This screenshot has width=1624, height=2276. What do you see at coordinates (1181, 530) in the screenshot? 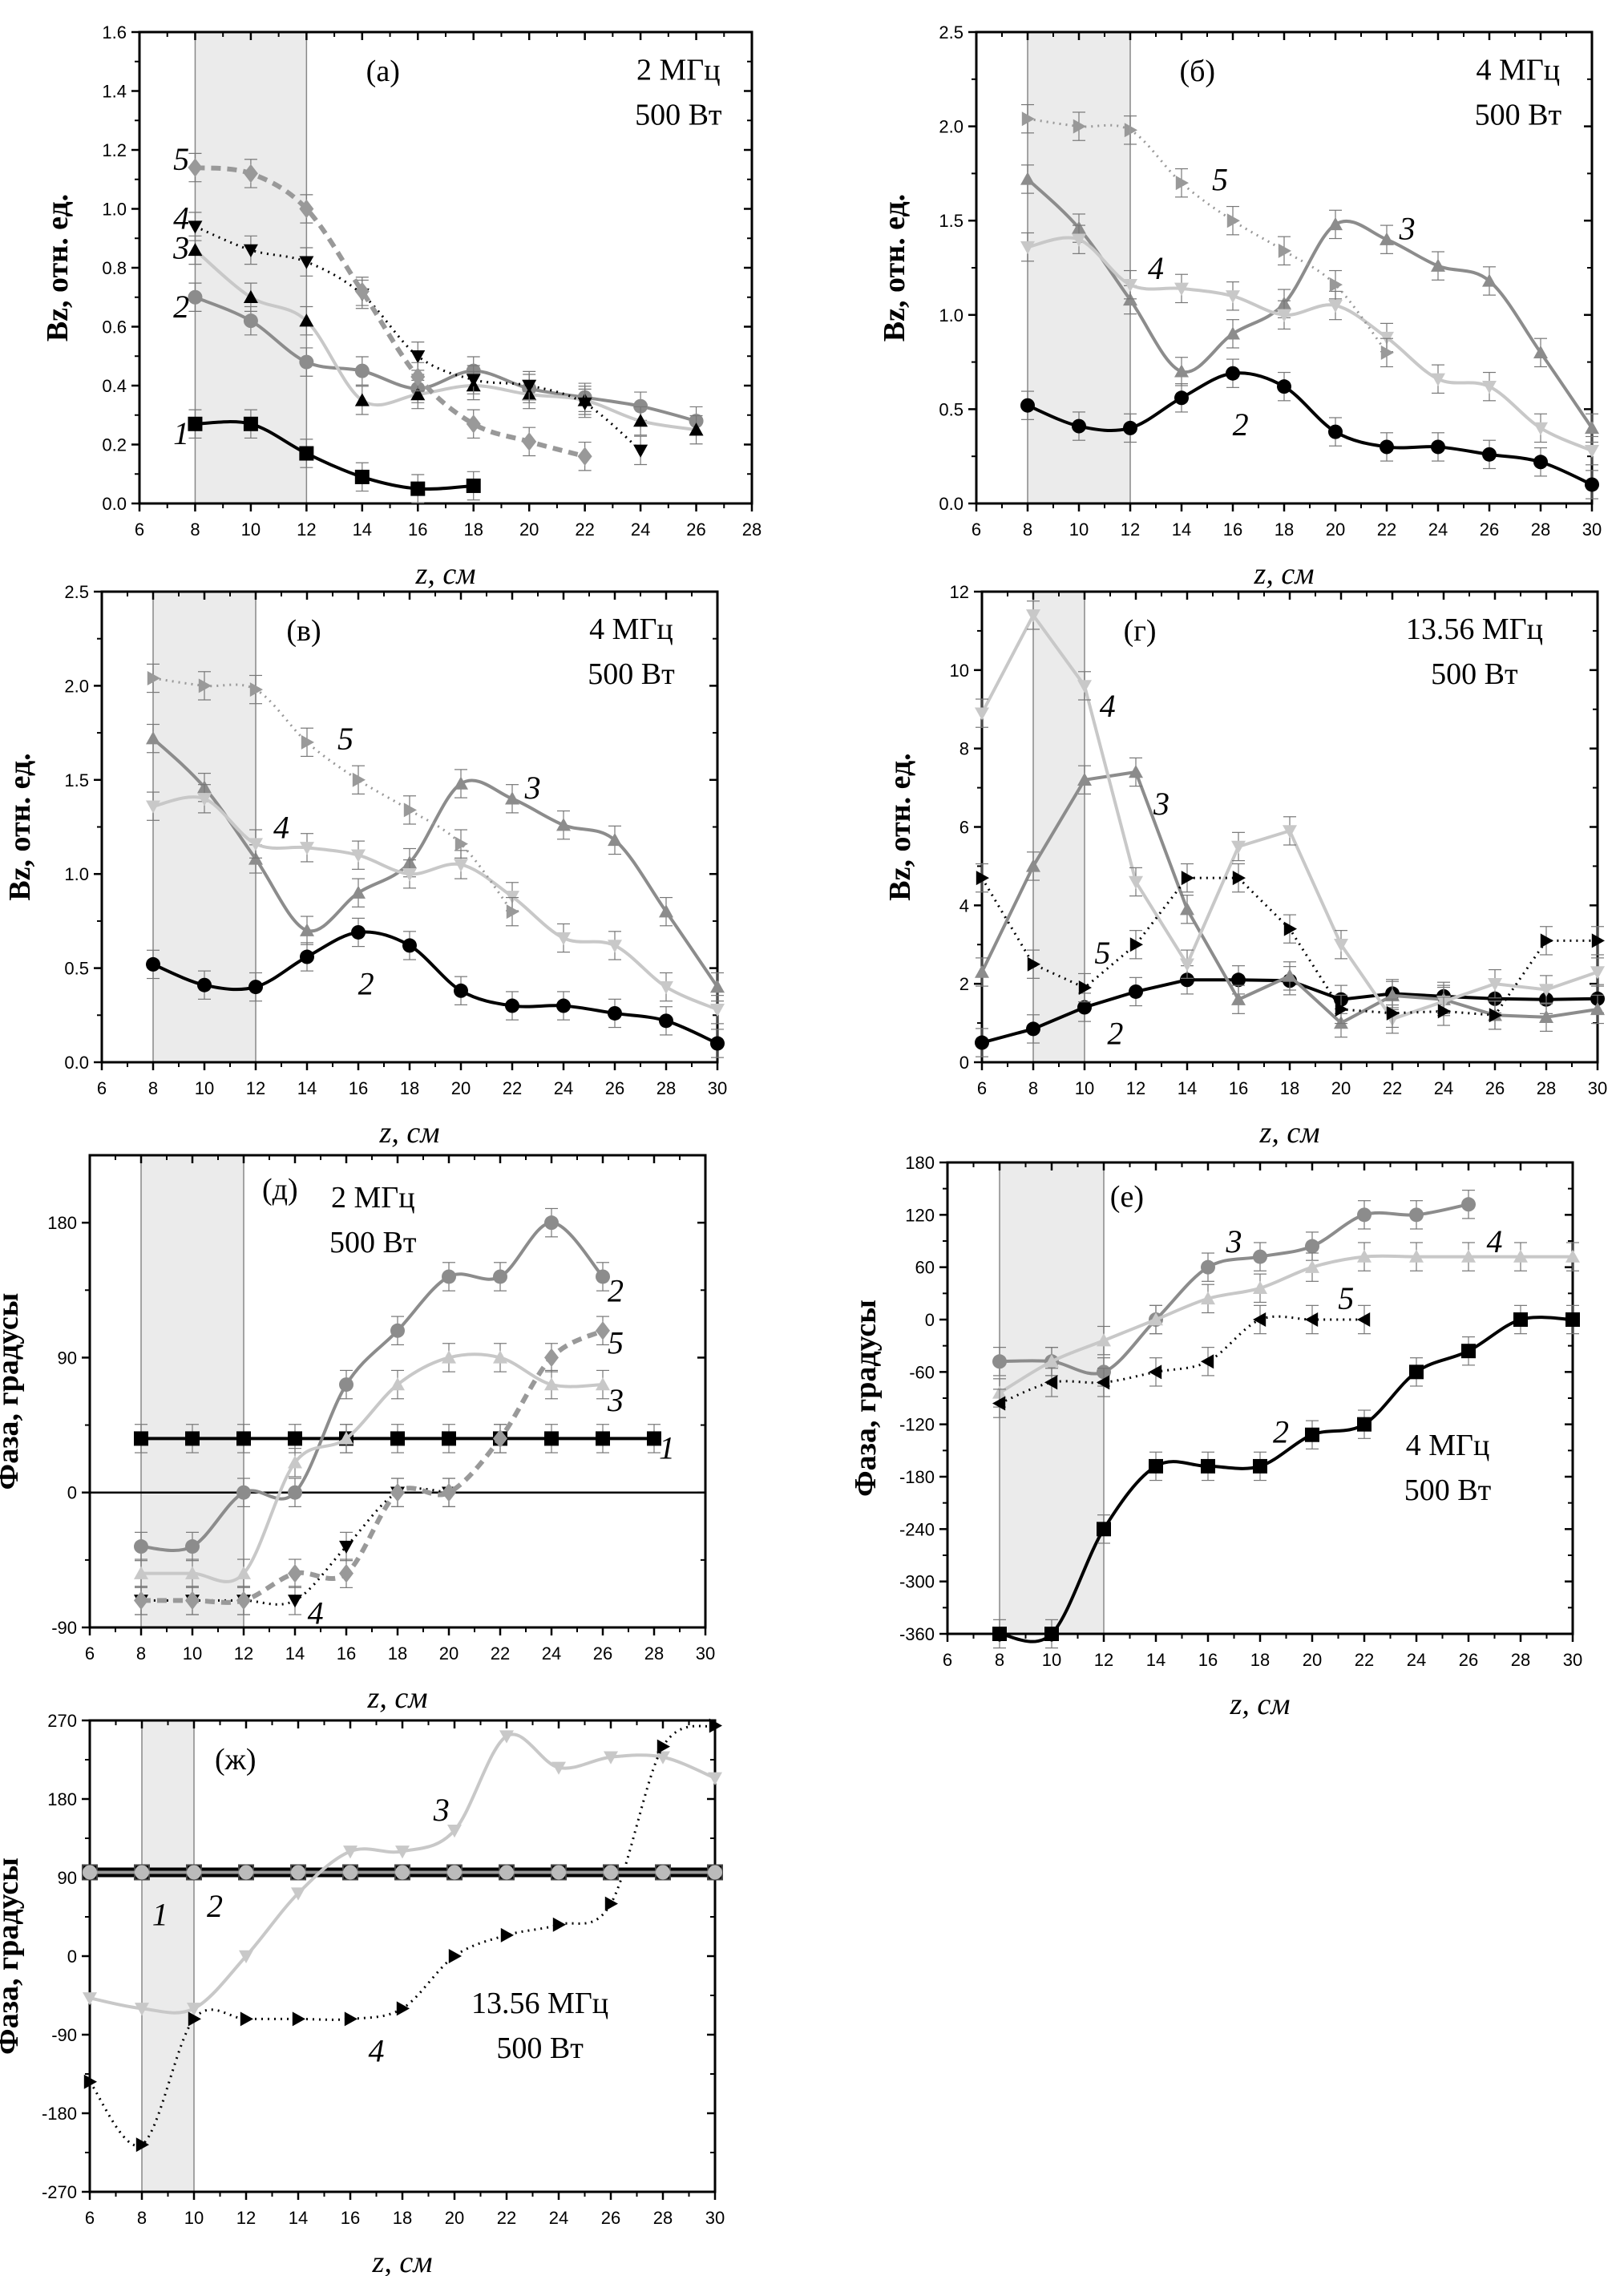
I see `x-tick-label: 14` at bounding box center [1181, 530].